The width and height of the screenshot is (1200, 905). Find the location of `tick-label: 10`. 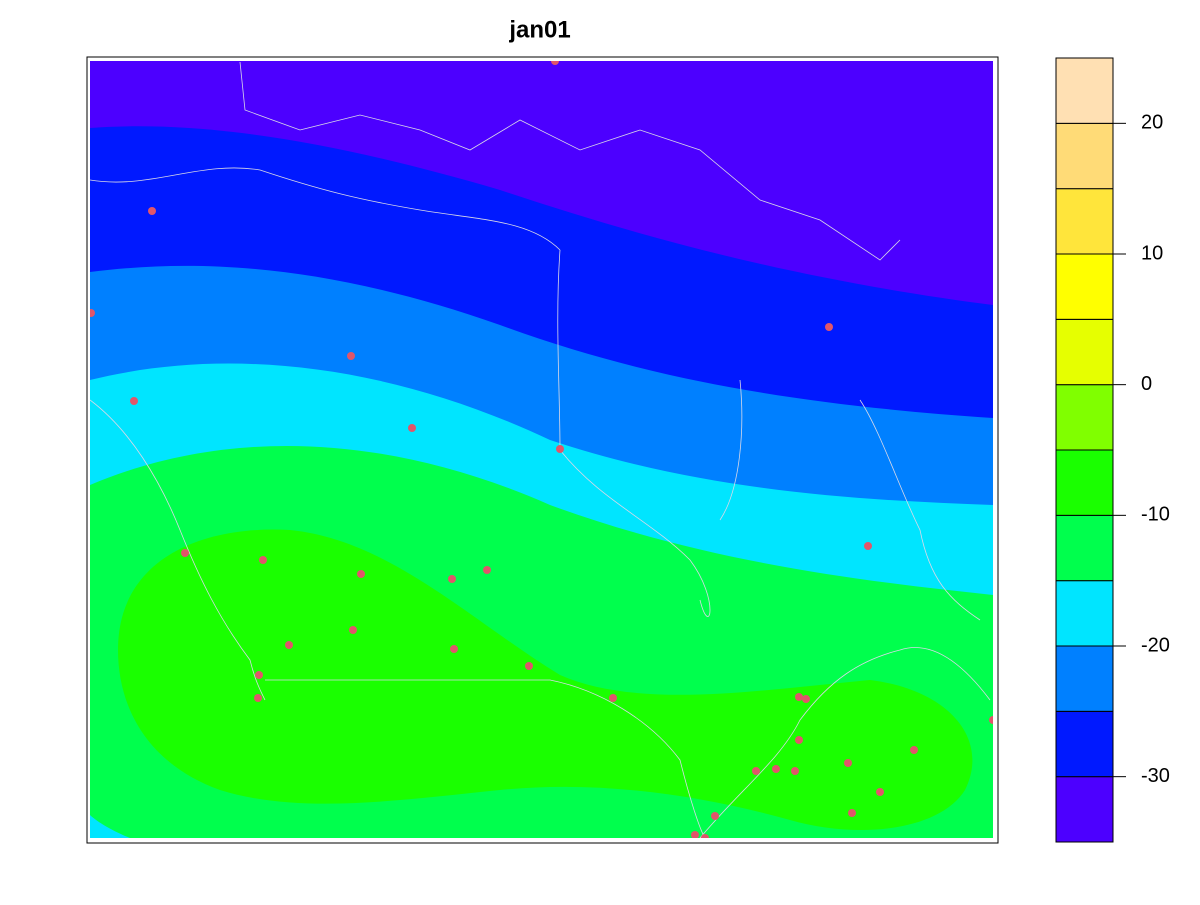

tick-label: 10 is located at coordinates (1152, 253).